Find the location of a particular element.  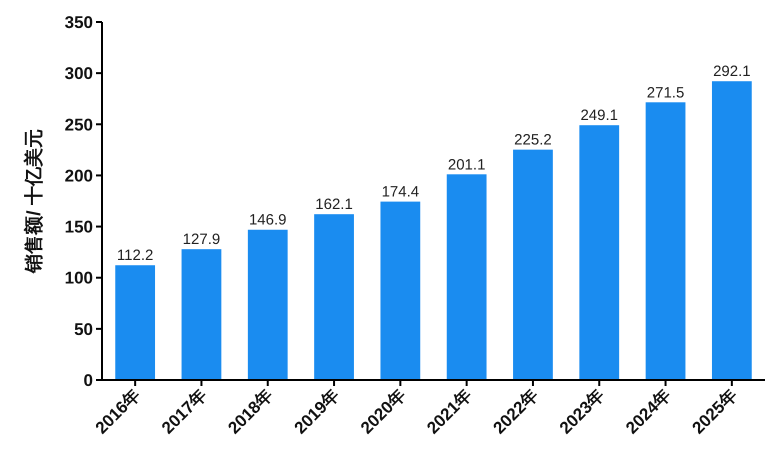

y-tick-label: 200 is located at coordinates (78, 176).